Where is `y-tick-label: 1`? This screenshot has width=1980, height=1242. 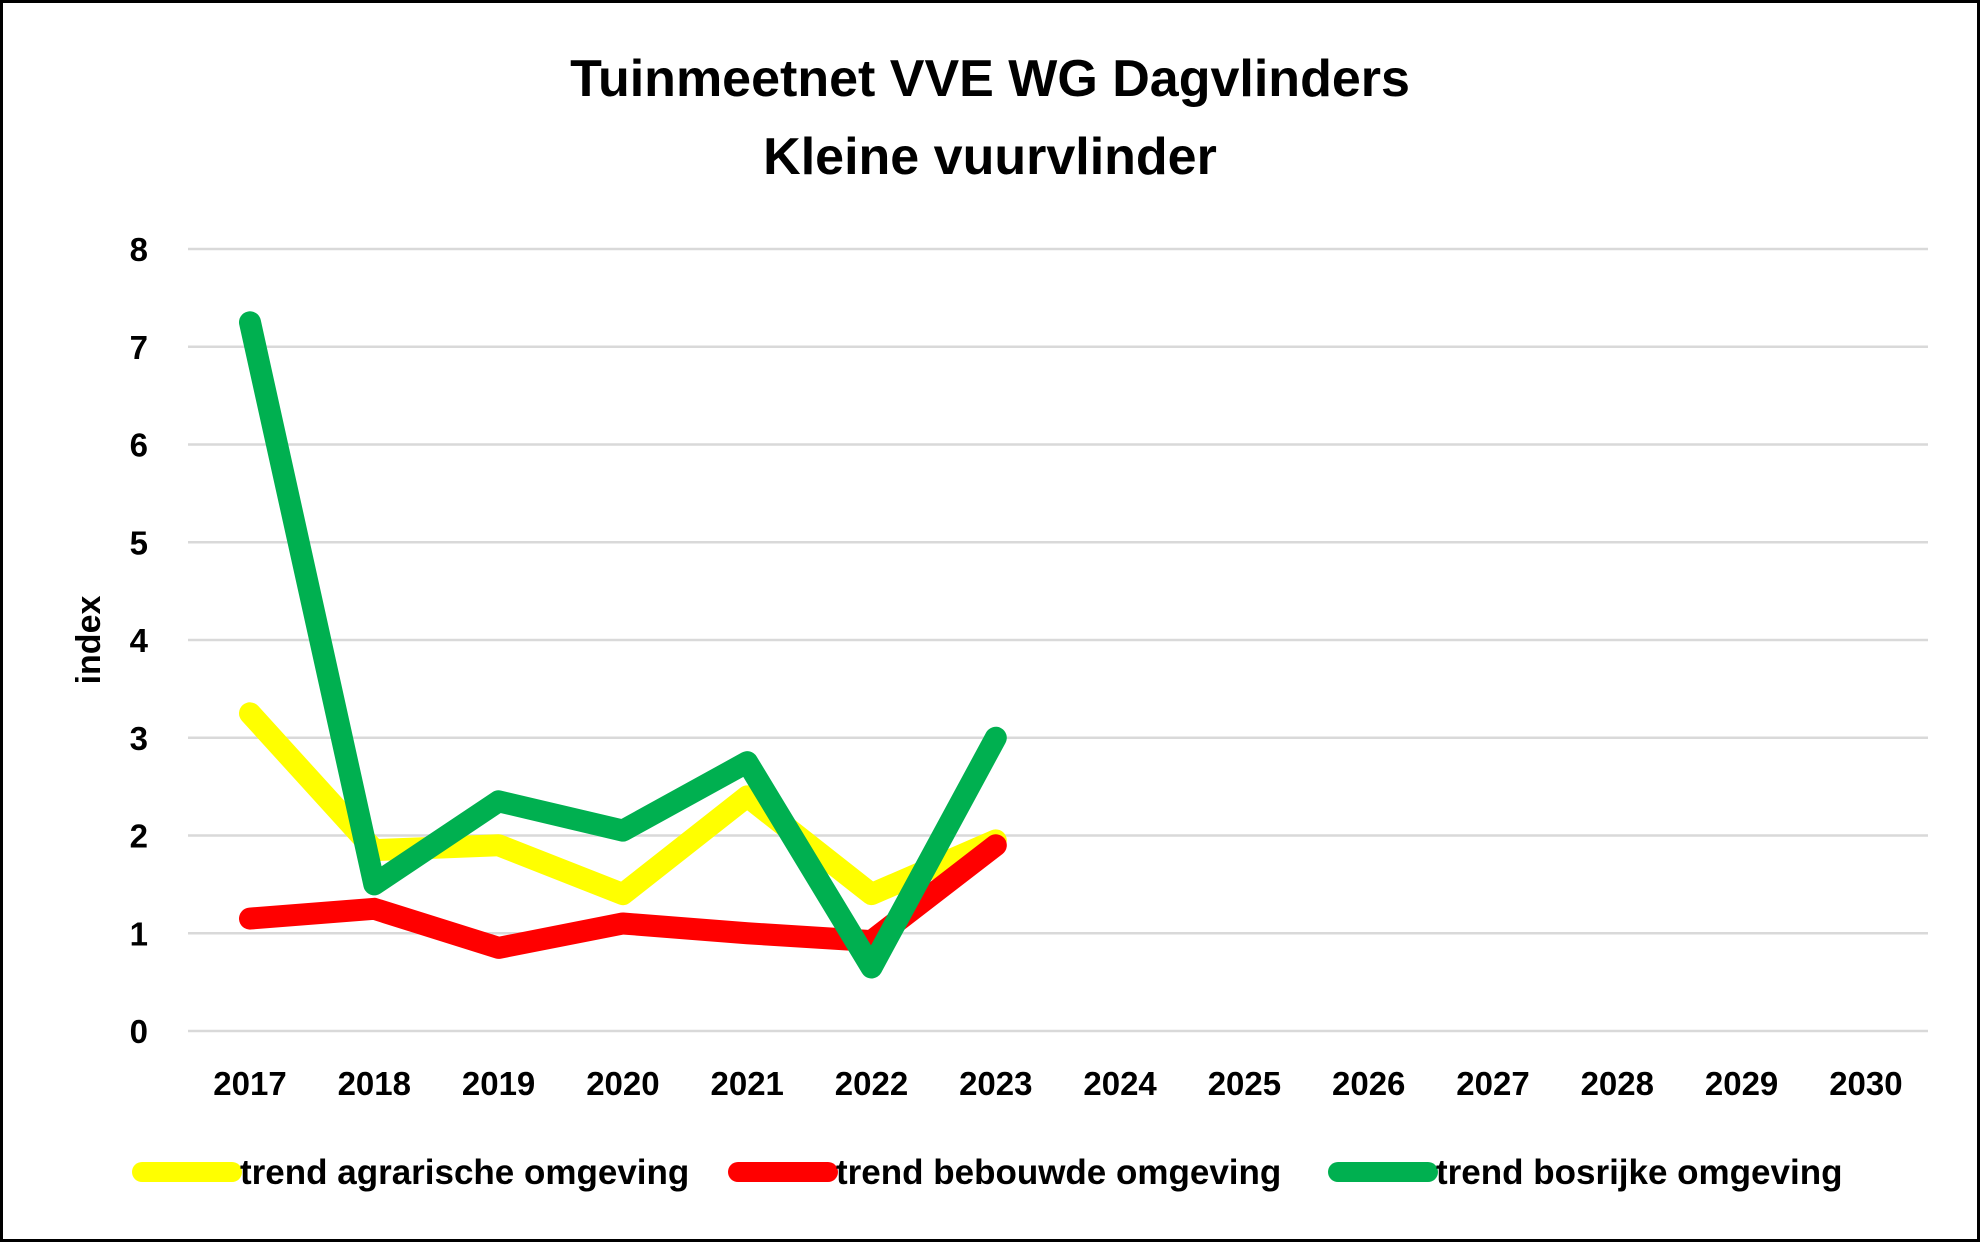
y-tick-label: 1 is located at coordinates (139, 933).